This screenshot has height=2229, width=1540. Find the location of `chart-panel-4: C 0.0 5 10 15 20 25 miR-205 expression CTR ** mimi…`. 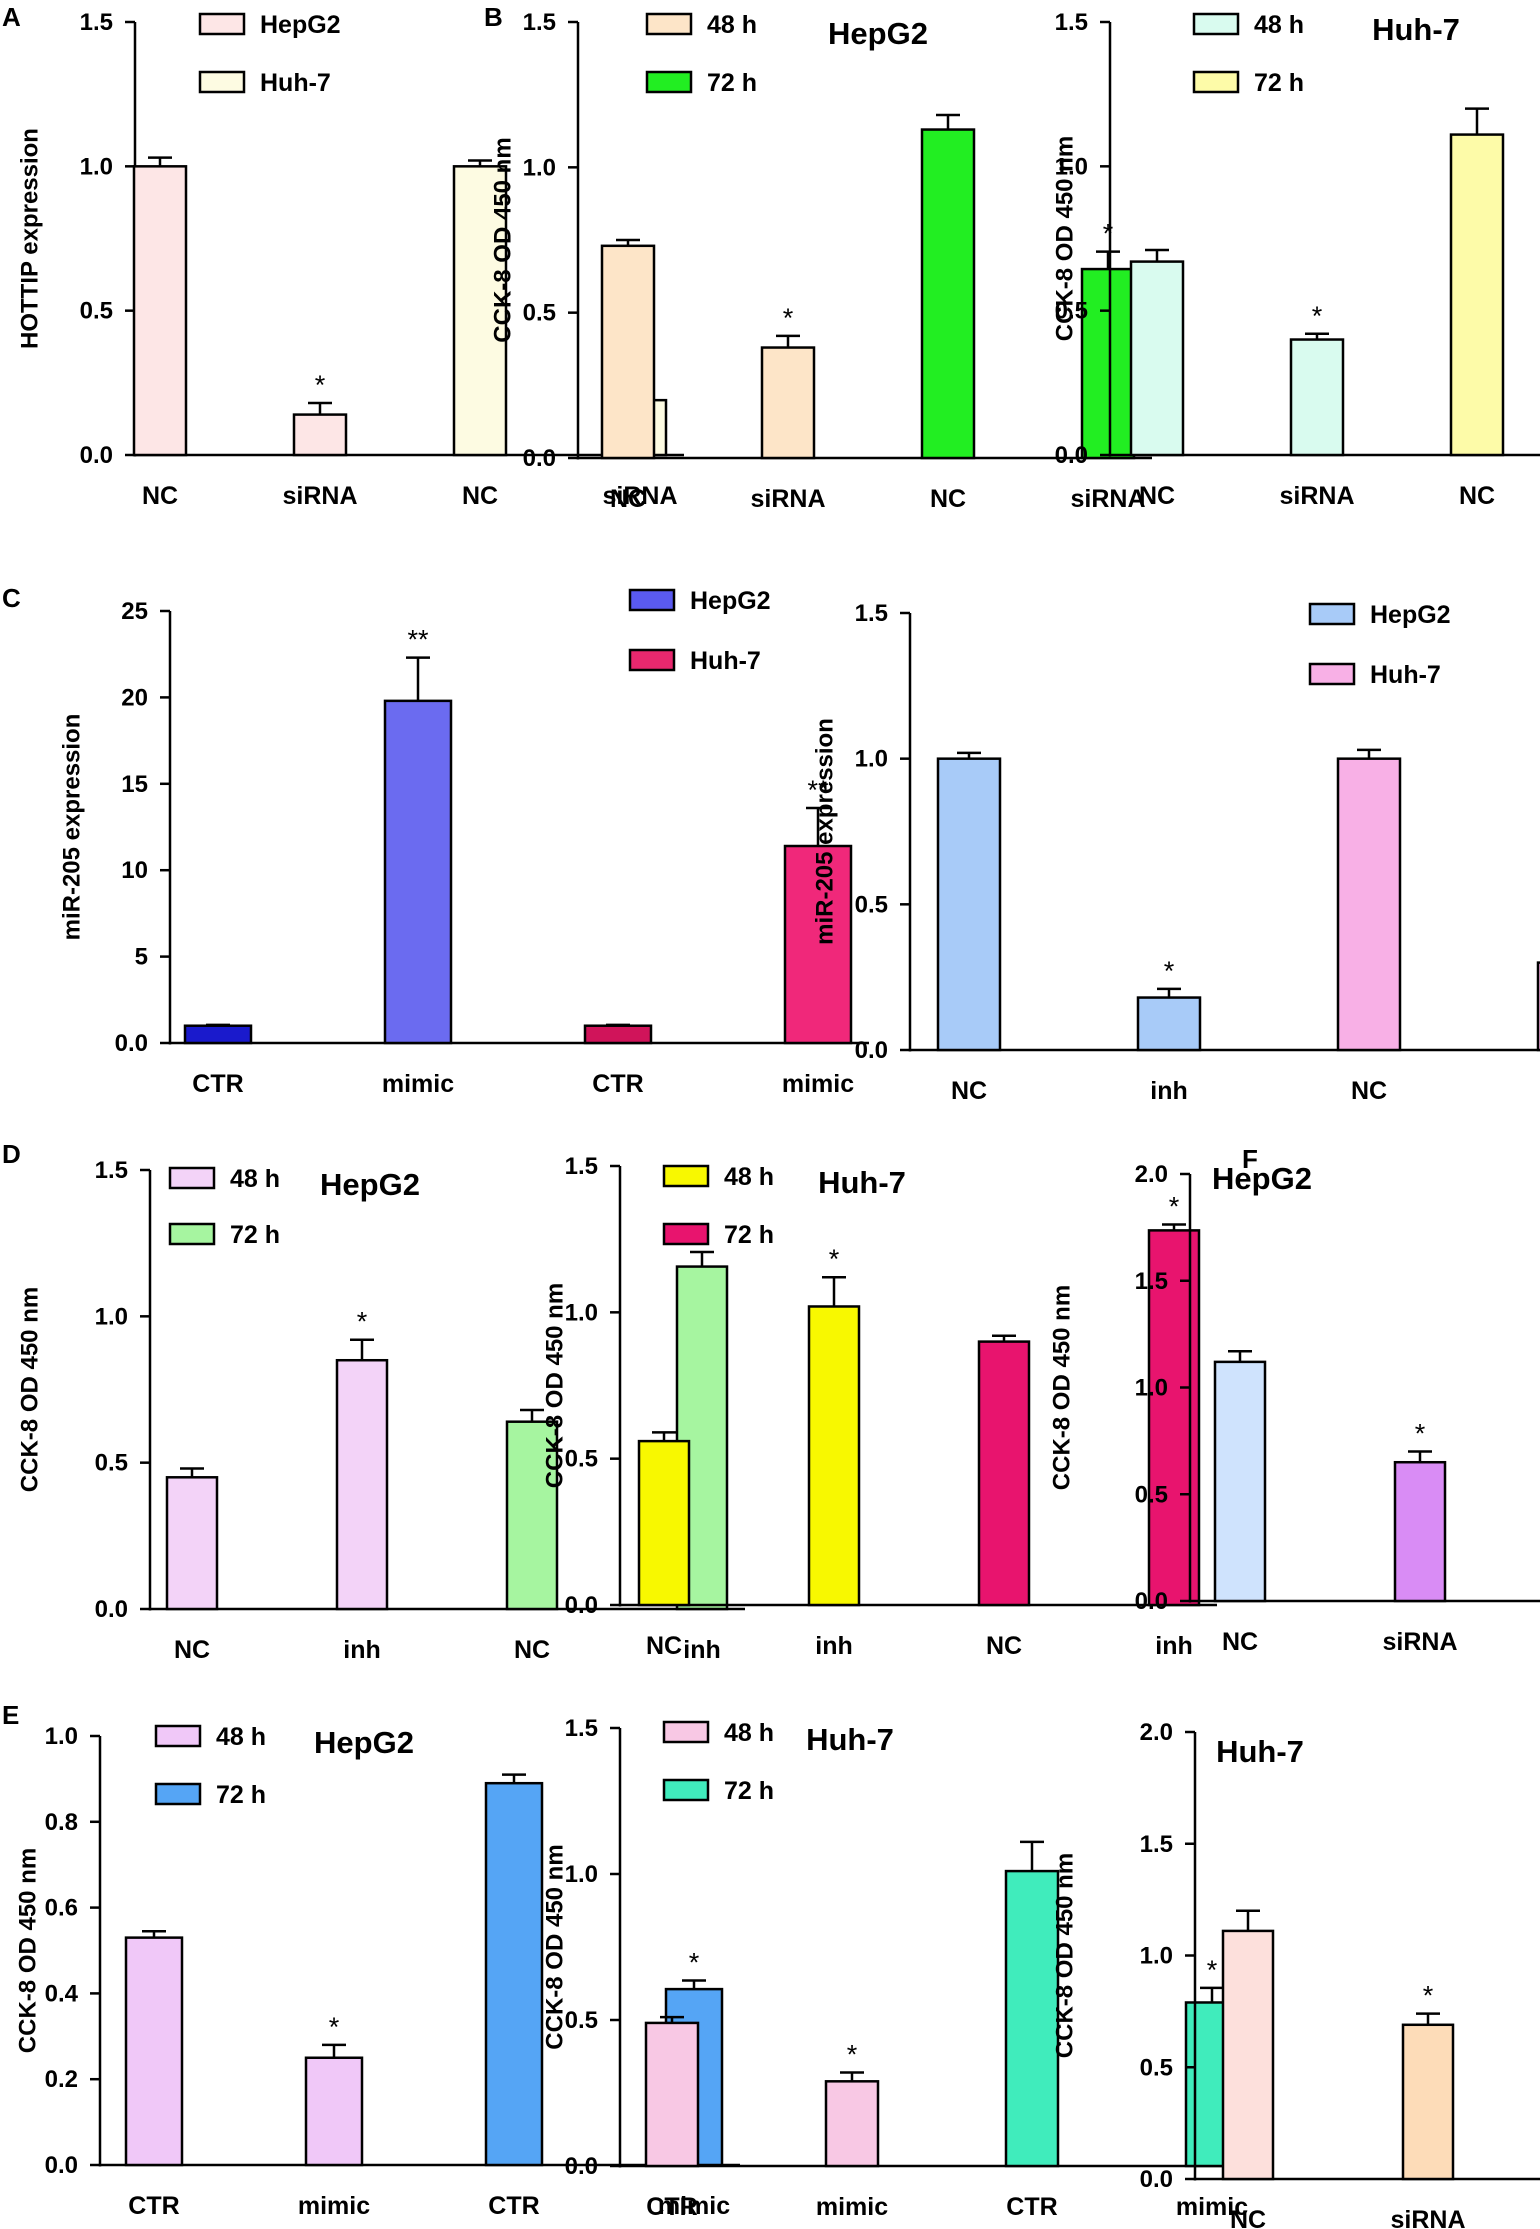

chart-panel-4: C 0.0 5 10 15 20 25 miR-205 expression CTR ** mimi… is located at coordinates (435, 840).